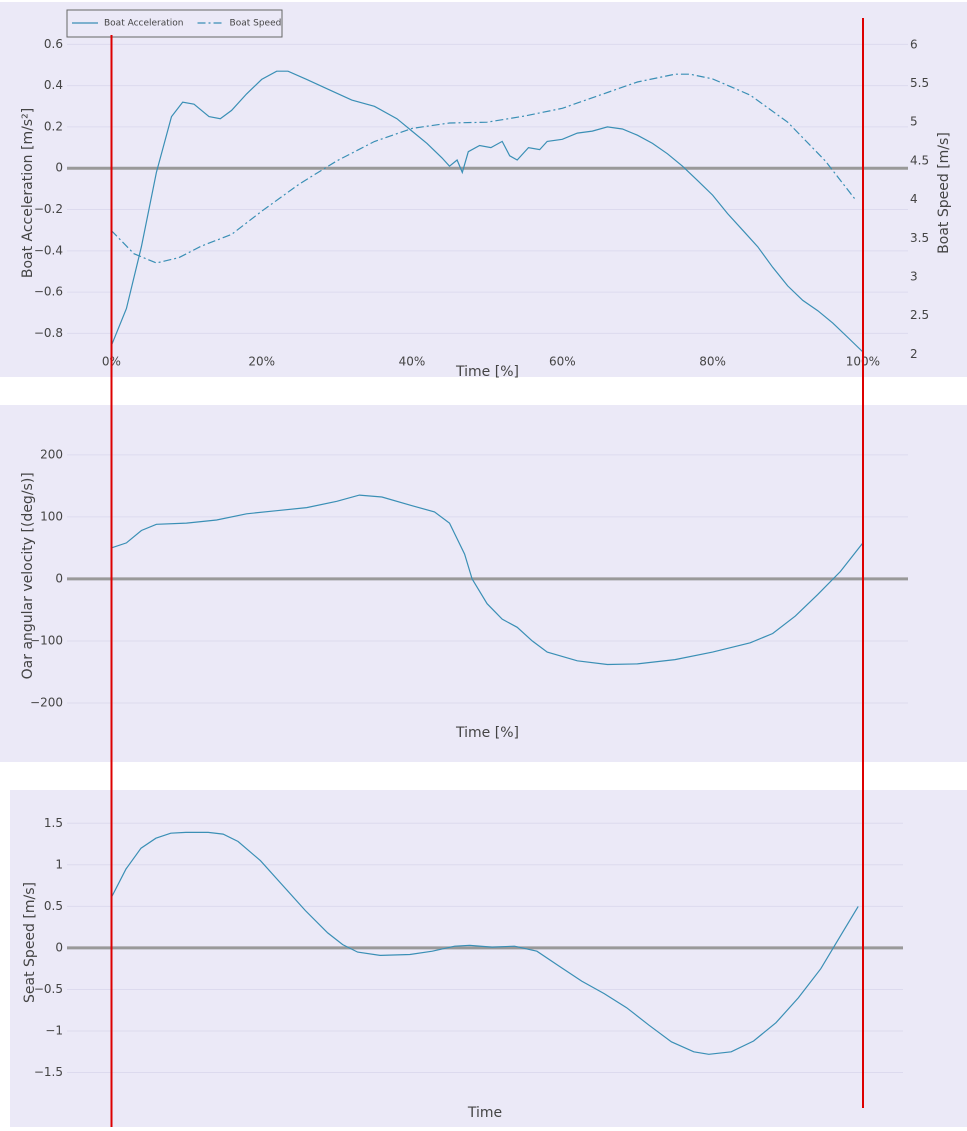 This screenshot has width=967, height=1131. I want to click on y-tick-label: 200, so click(51, 454).